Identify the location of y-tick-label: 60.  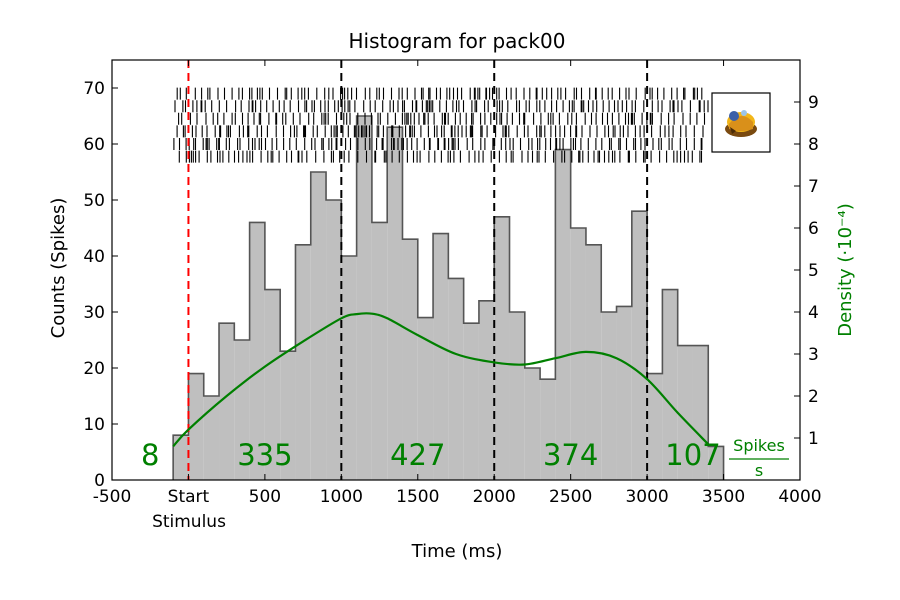
(94, 145).